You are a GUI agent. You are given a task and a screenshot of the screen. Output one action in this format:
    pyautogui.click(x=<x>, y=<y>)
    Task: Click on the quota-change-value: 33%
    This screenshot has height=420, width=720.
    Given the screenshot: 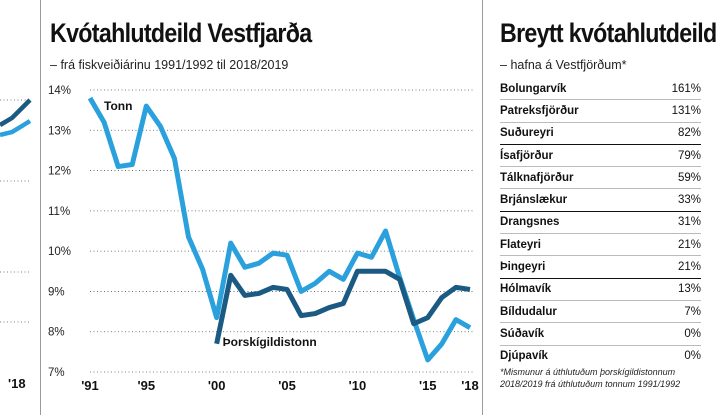 What is the action you would take?
    pyautogui.click(x=673, y=200)
    